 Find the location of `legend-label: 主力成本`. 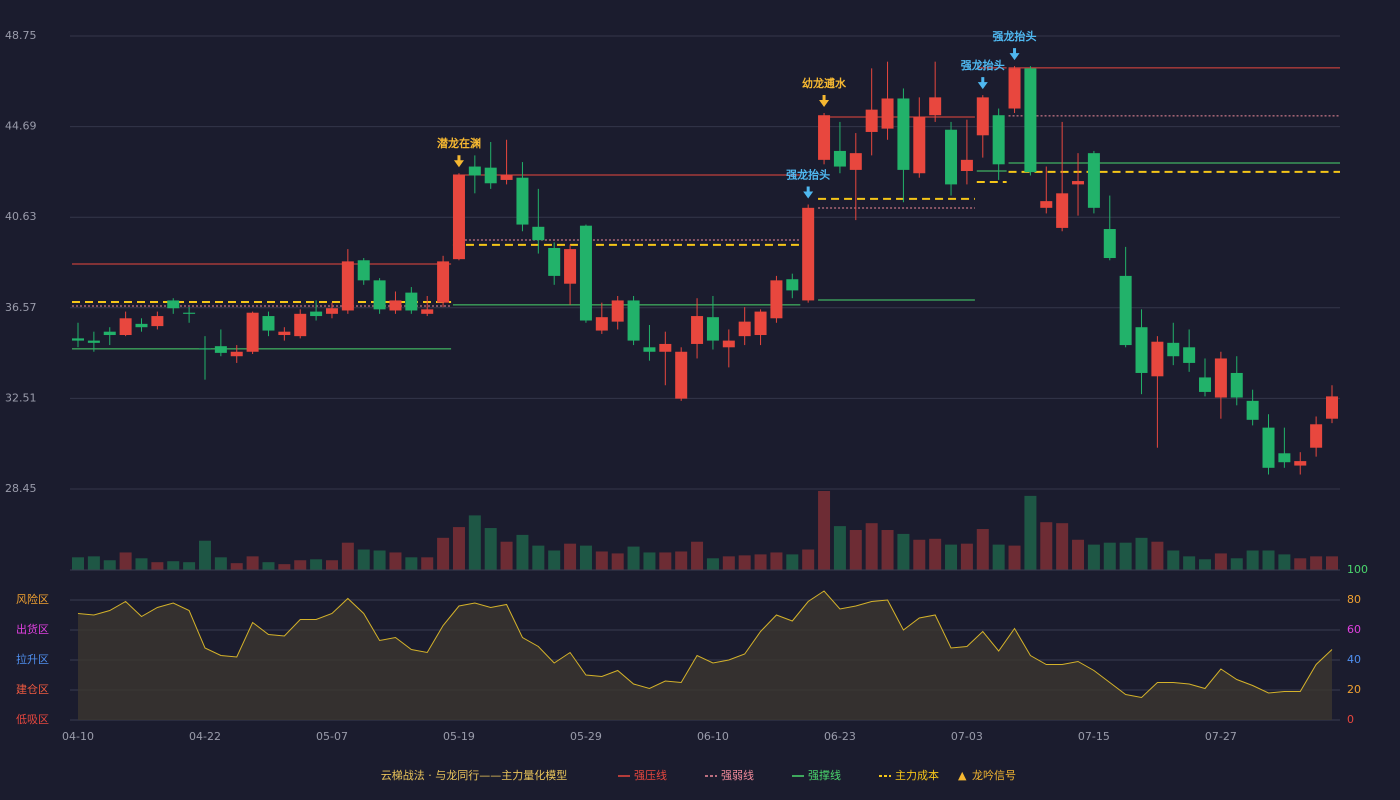

legend-label: 主力成本 is located at coordinates (917, 775).